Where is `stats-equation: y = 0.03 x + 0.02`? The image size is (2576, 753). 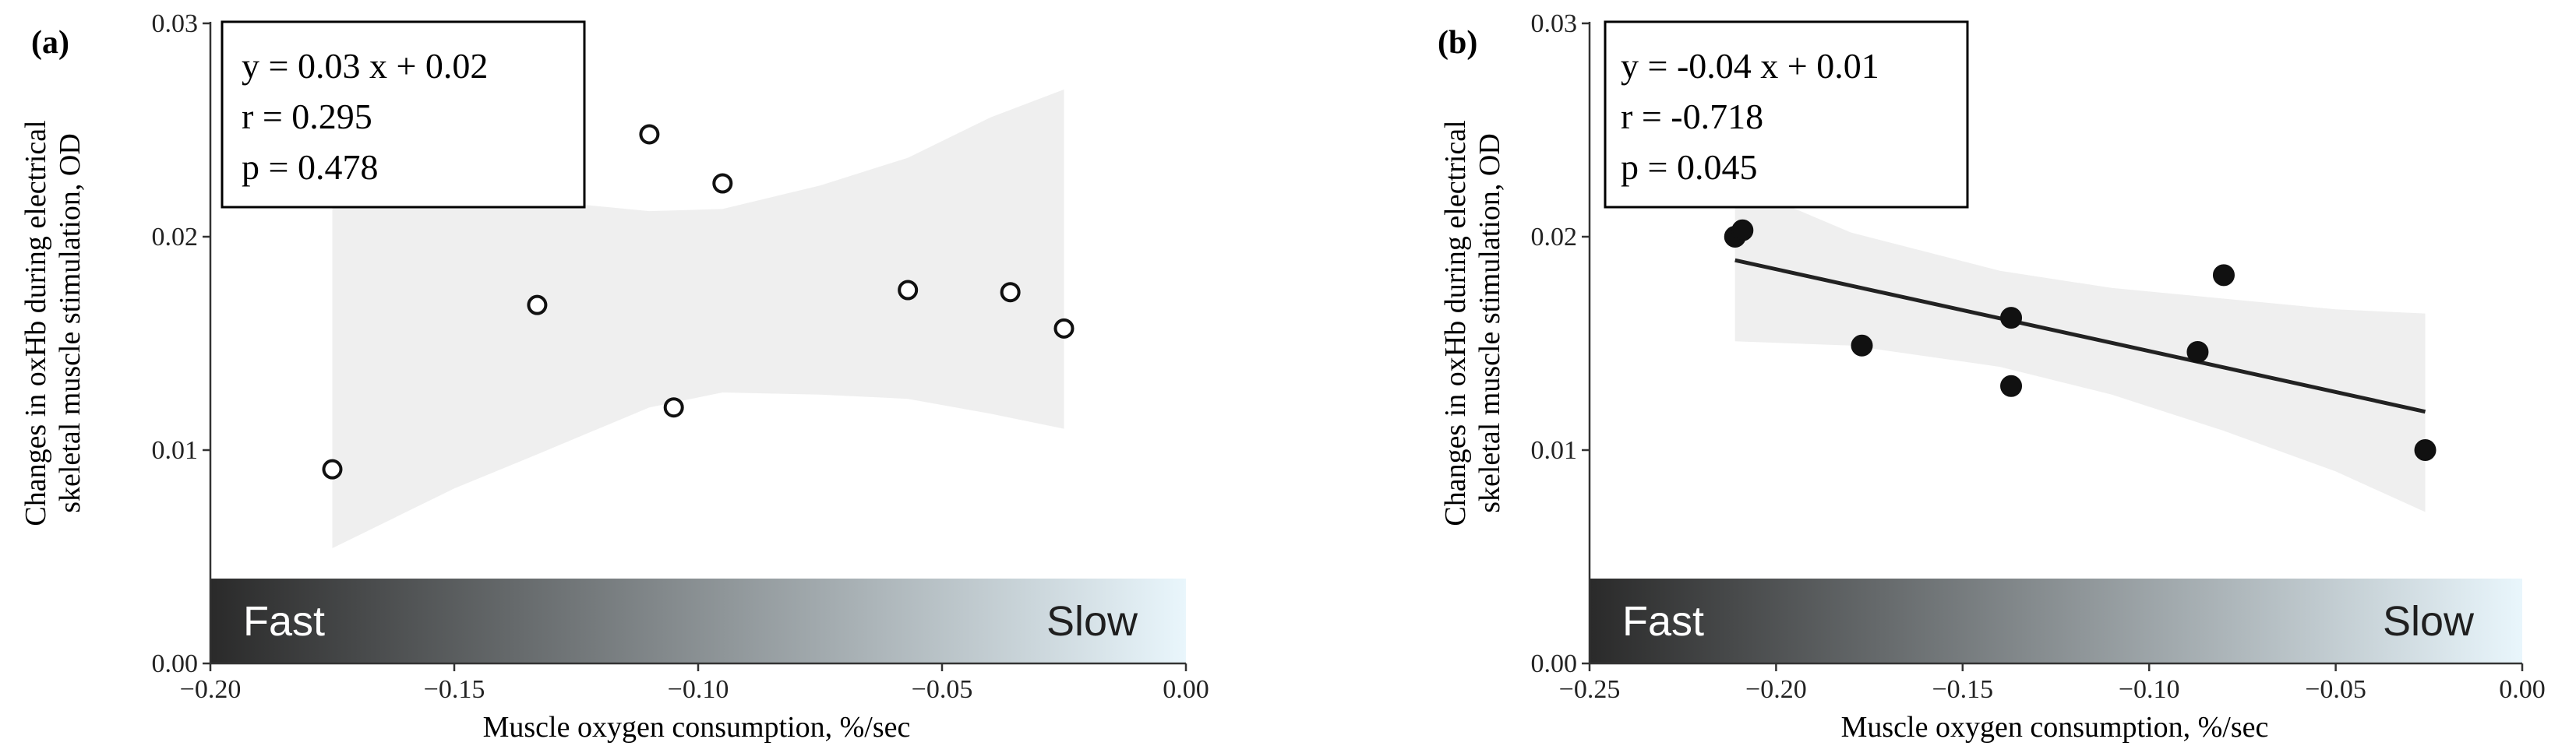
stats-equation: y = 0.03 x + 0.02 is located at coordinates (365, 66).